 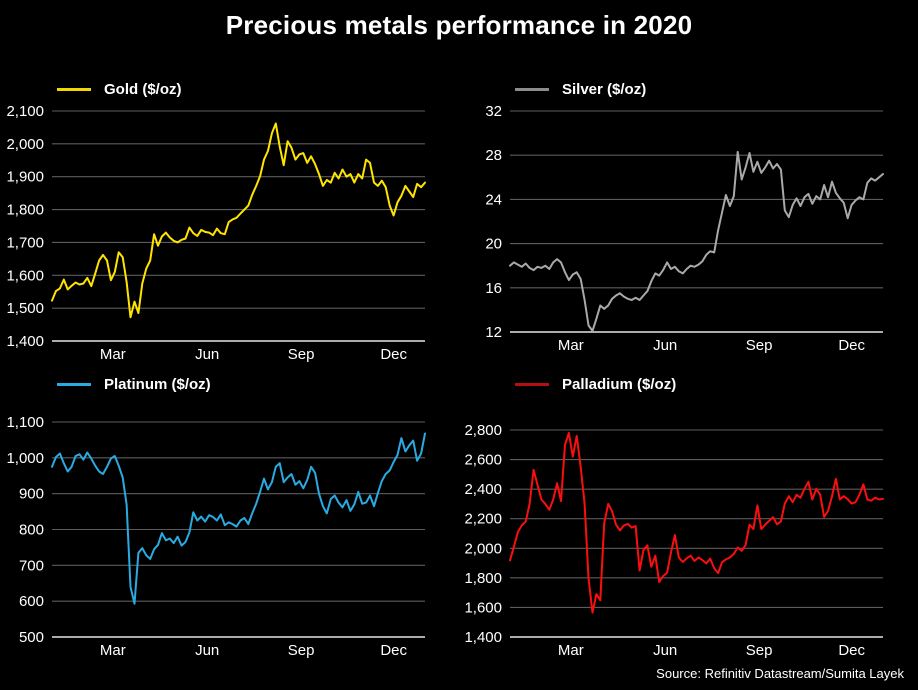 What do you see at coordinates (493, 111) in the screenshot?
I see `y-tick-label: 32` at bounding box center [493, 111].